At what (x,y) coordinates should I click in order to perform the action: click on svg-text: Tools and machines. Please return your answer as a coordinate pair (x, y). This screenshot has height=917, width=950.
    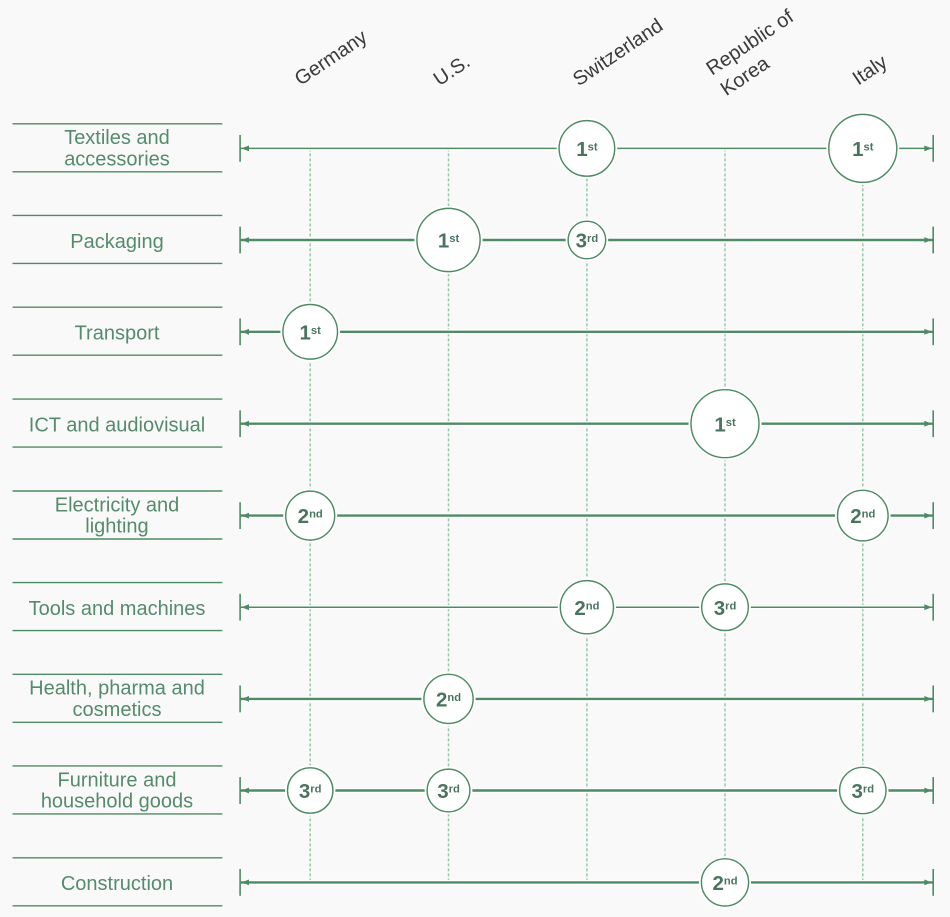
    Looking at the image, I should click on (117, 609).